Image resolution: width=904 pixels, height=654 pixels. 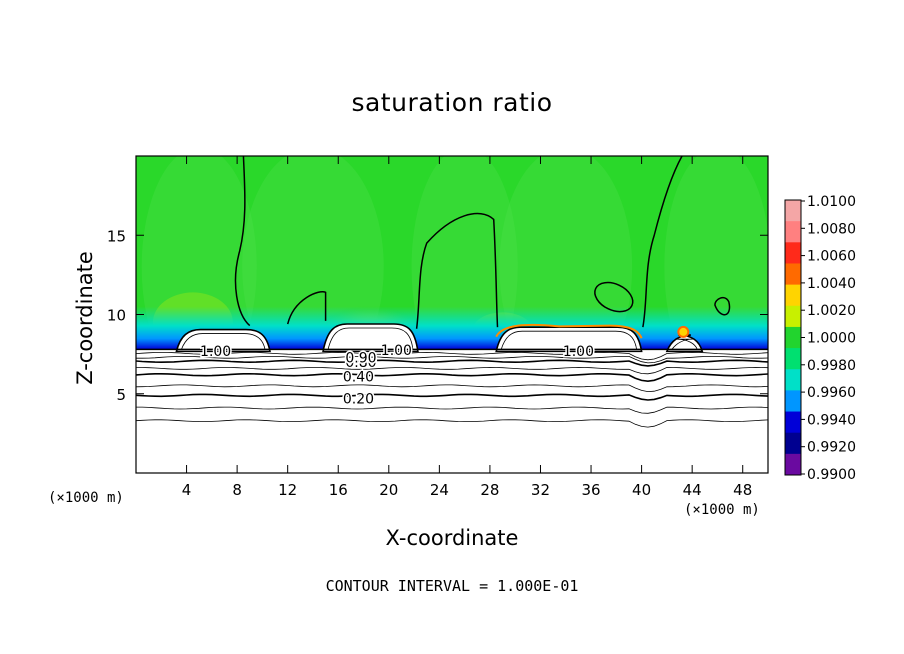 What do you see at coordinates (360, 358) in the screenshot?
I see `contour-label: 0.90` at bounding box center [360, 358].